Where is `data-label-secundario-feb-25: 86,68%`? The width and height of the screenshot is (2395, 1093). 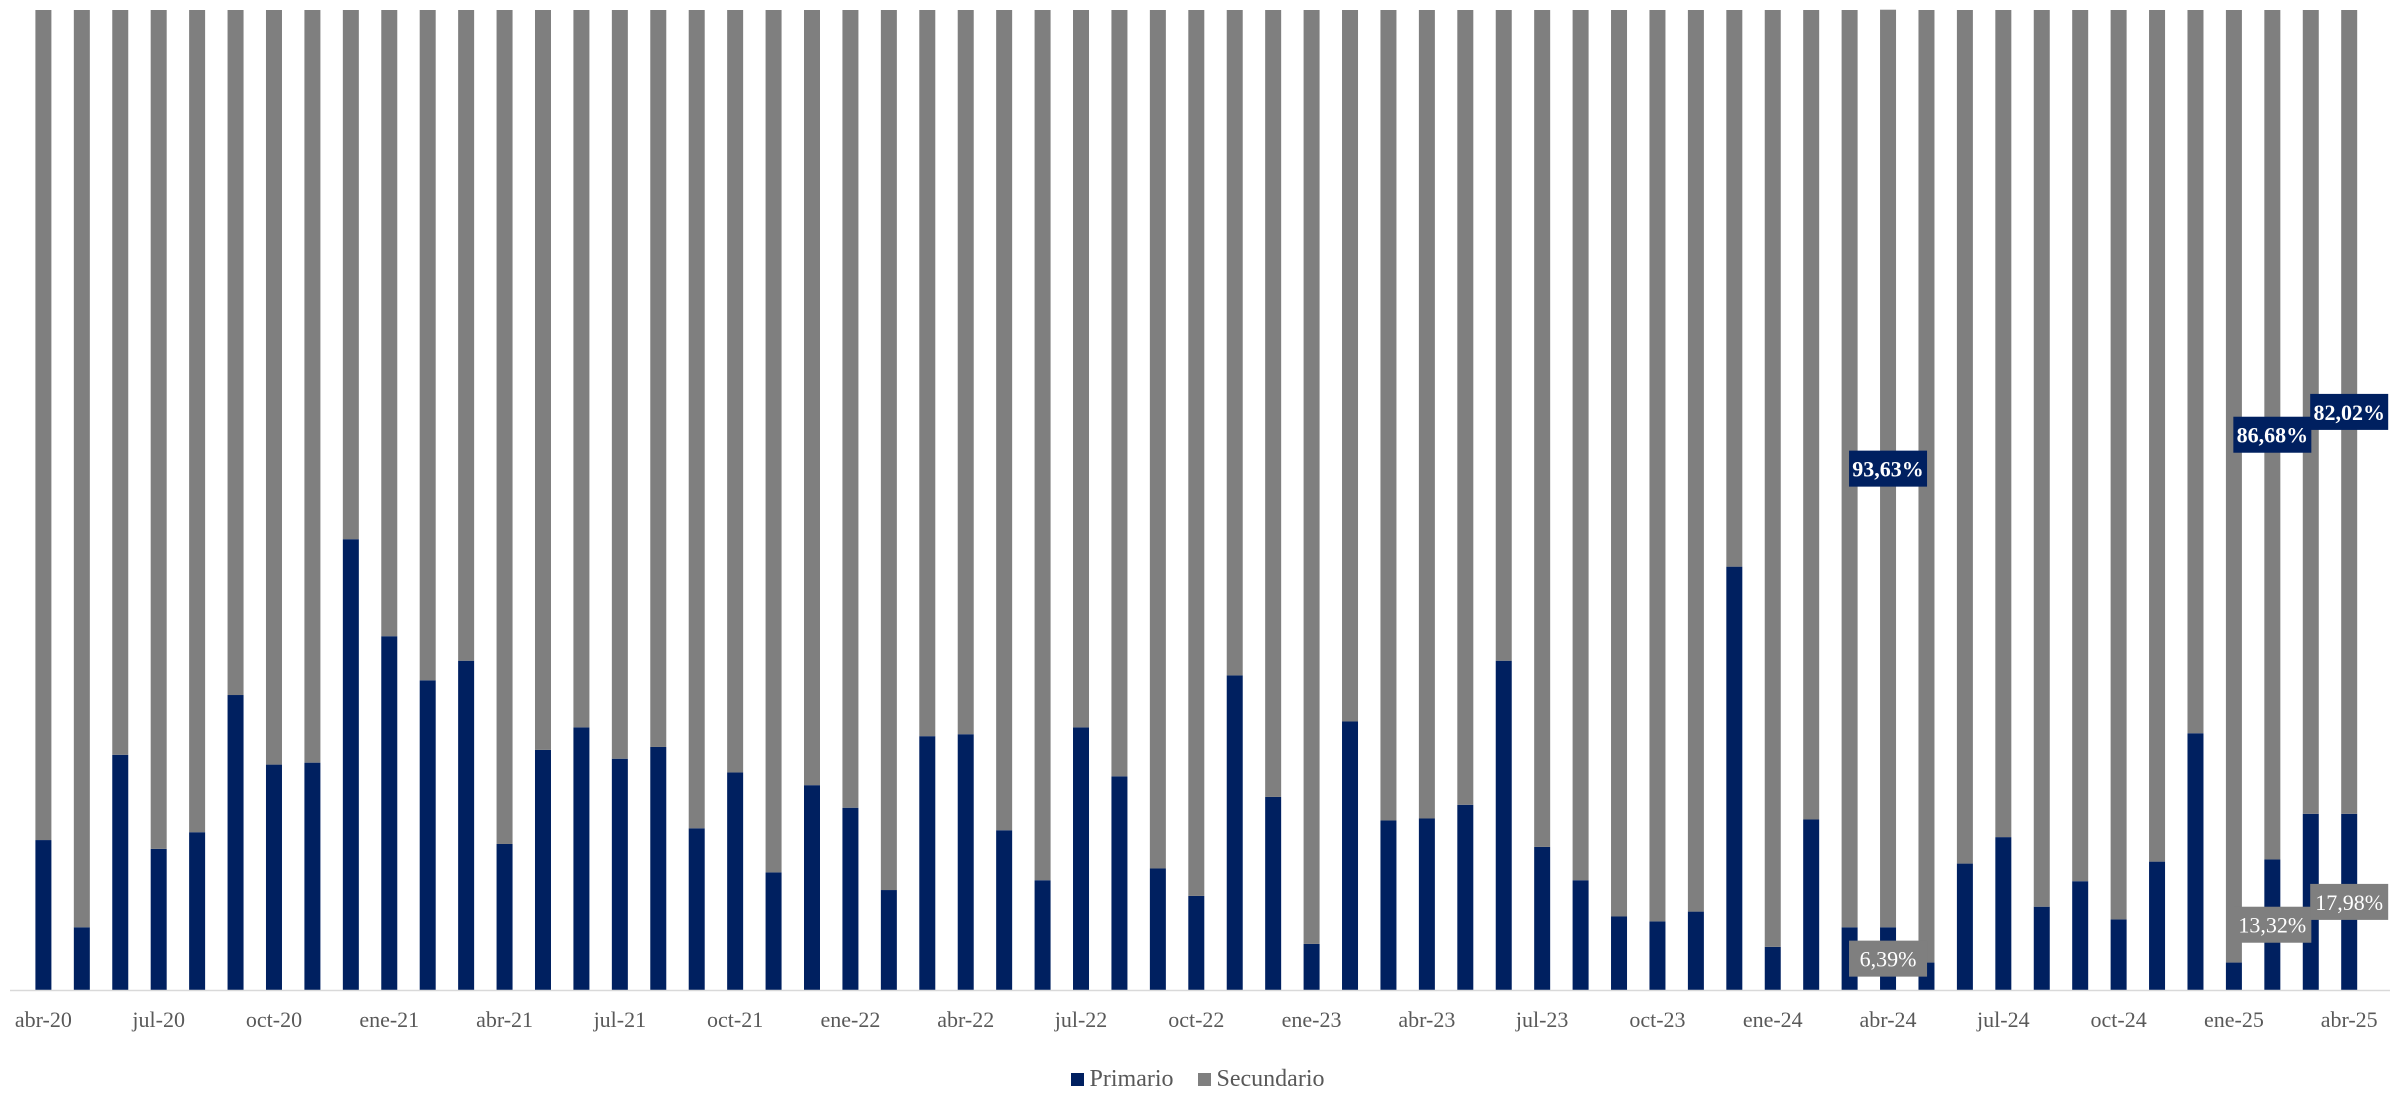
data-label-secundario-feb-25: 86,68% is located at coordinates (2272, 434).